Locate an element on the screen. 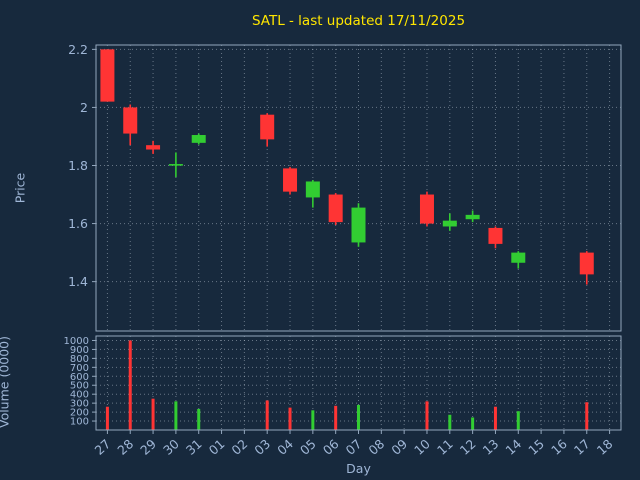 The image size is (640, 480). price-tick-label: 2.2 is located at coordinates (78, 49).